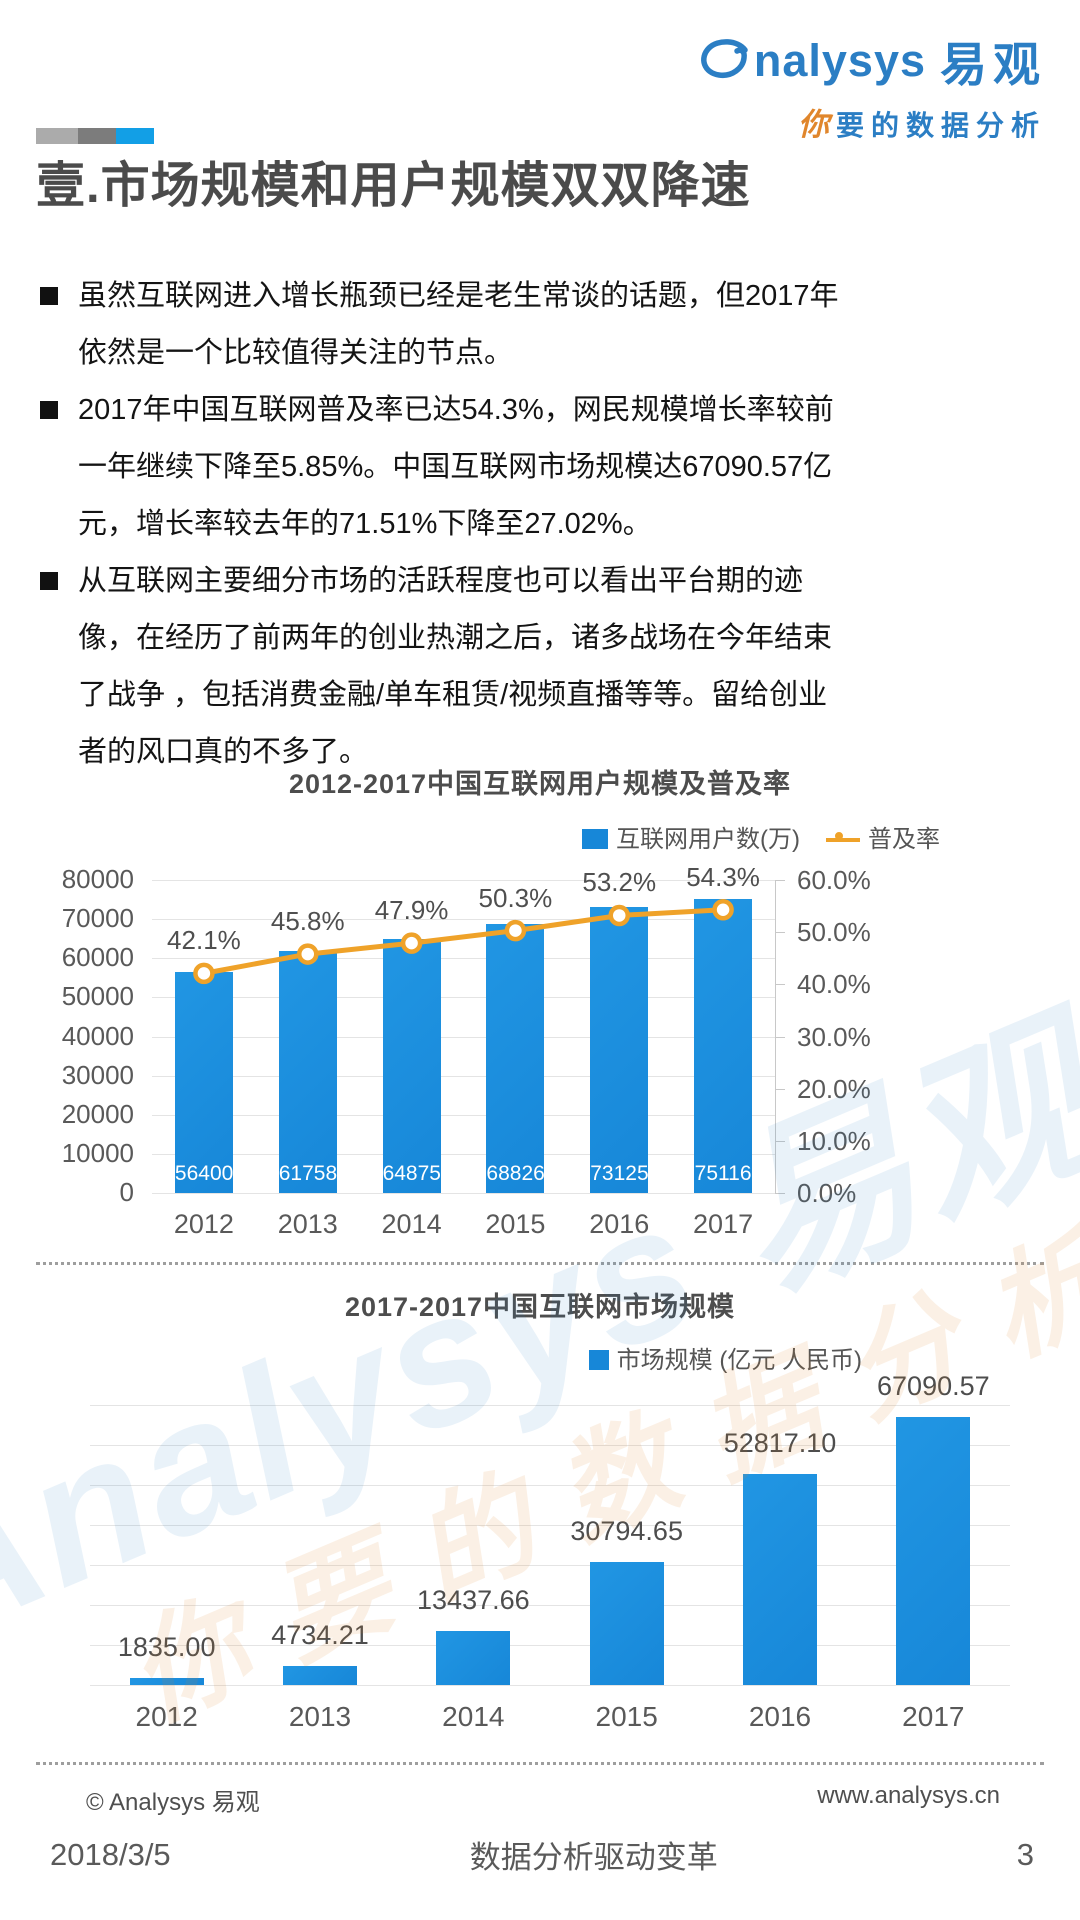 The image size is (1080, 1920). Describe the element at coordinates (619, 1049) in the screenshot. I see `bar-2016: 73125` at that location.